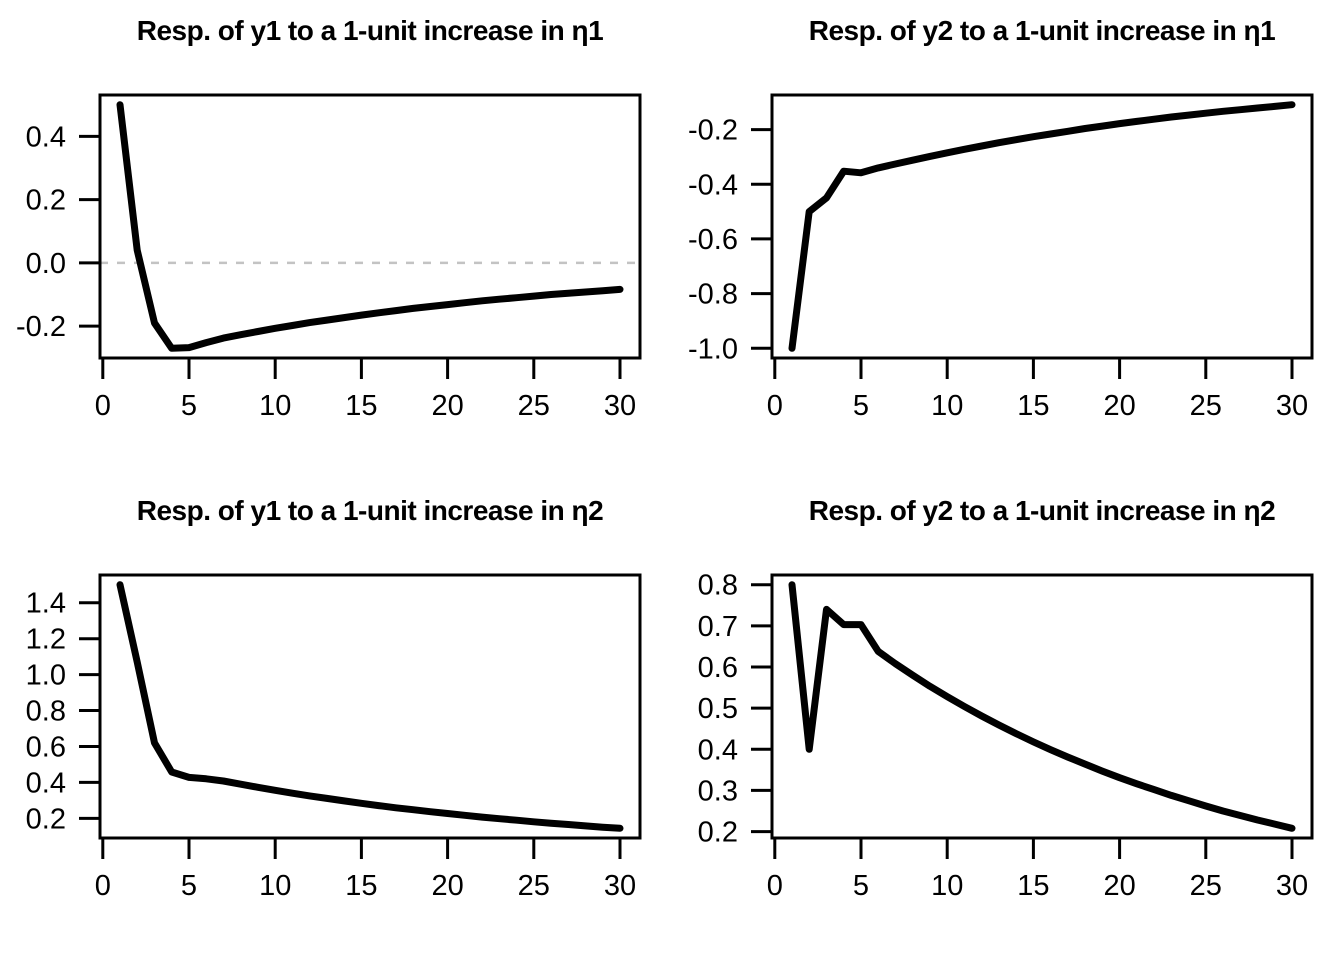  I want to click on panel-title-y2-eta2: Resp. of y2 to a 1-unit increase in η2, so click(1042, 510).